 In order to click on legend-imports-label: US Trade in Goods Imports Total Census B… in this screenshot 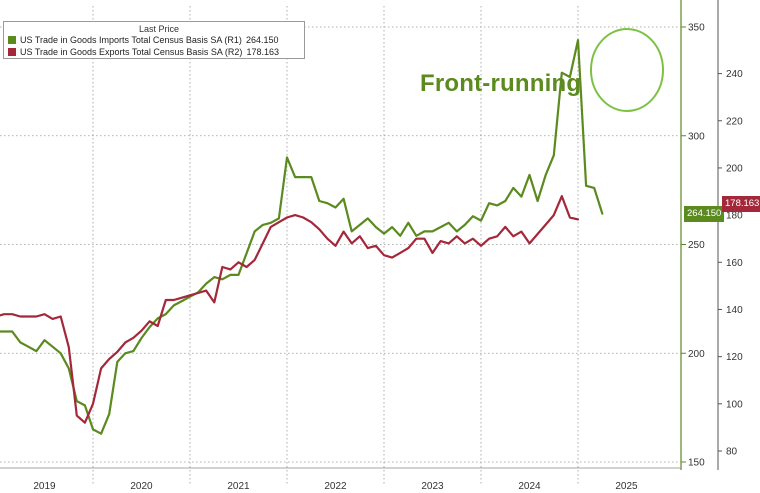, I will do `click(131, 40)`.